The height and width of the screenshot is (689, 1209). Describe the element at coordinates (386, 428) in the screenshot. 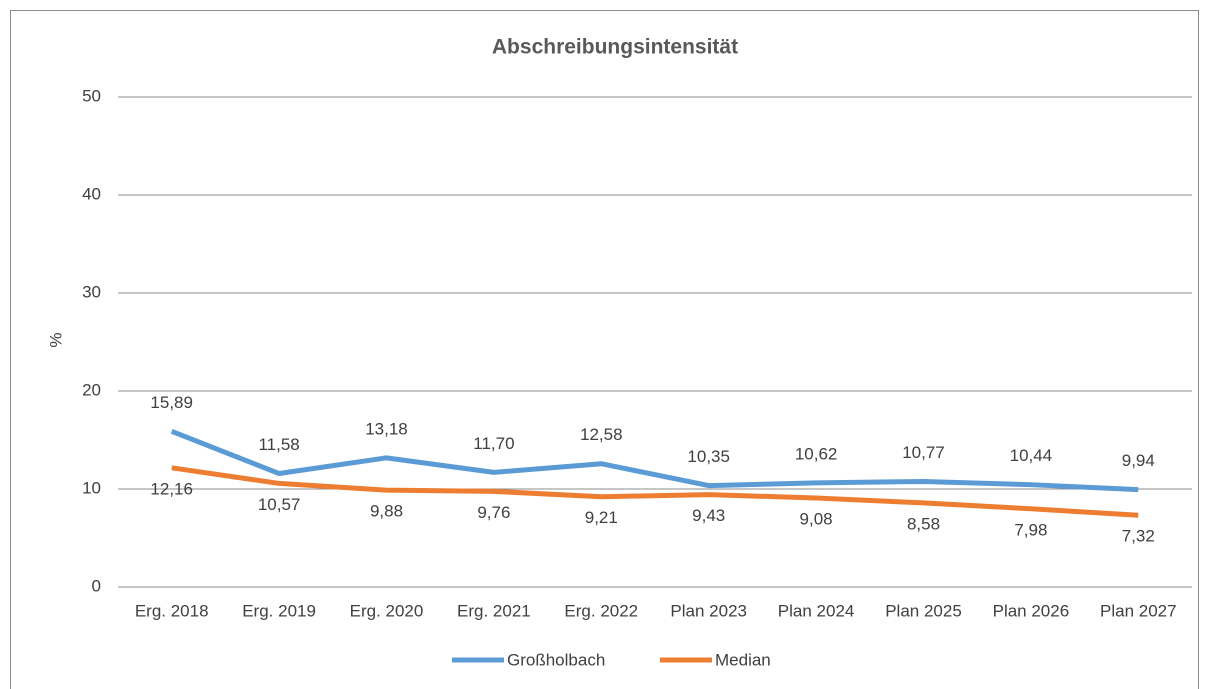

I see `data-label: 13,18` at that location.